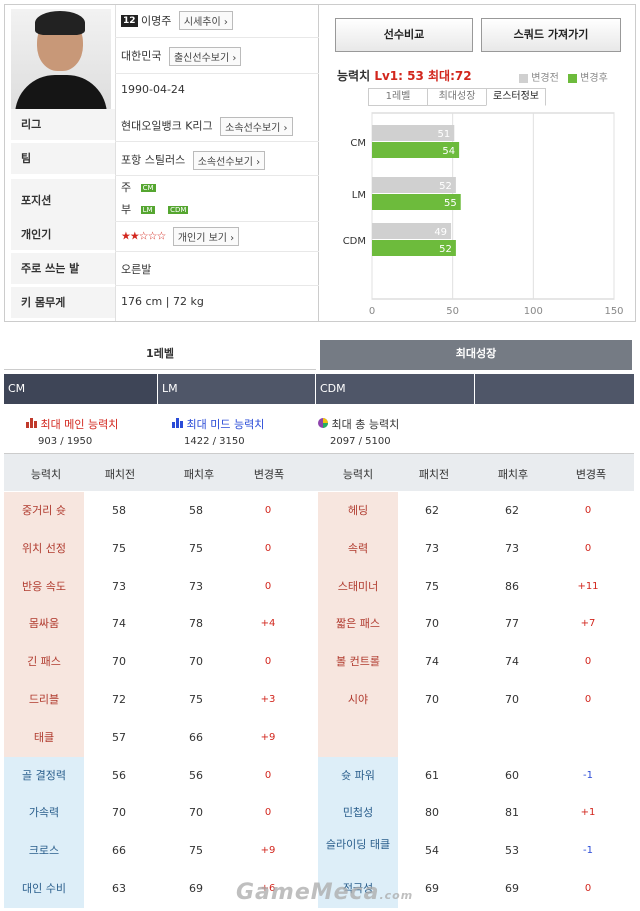  Describe the element at coordinates (236, 389) in the screenshot. I see `position-header-lm: LM` at that location.